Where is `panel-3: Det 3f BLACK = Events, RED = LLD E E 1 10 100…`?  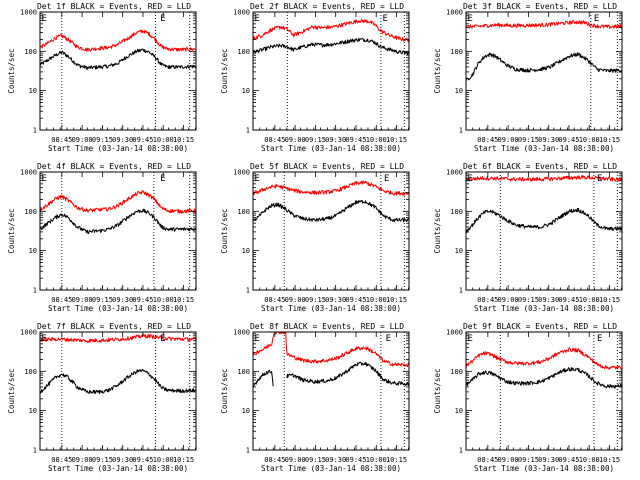
panel-3: Det 3f BLACK = Events, RED = LLD E E 1 10 100… is located at coordinates (528, 77).